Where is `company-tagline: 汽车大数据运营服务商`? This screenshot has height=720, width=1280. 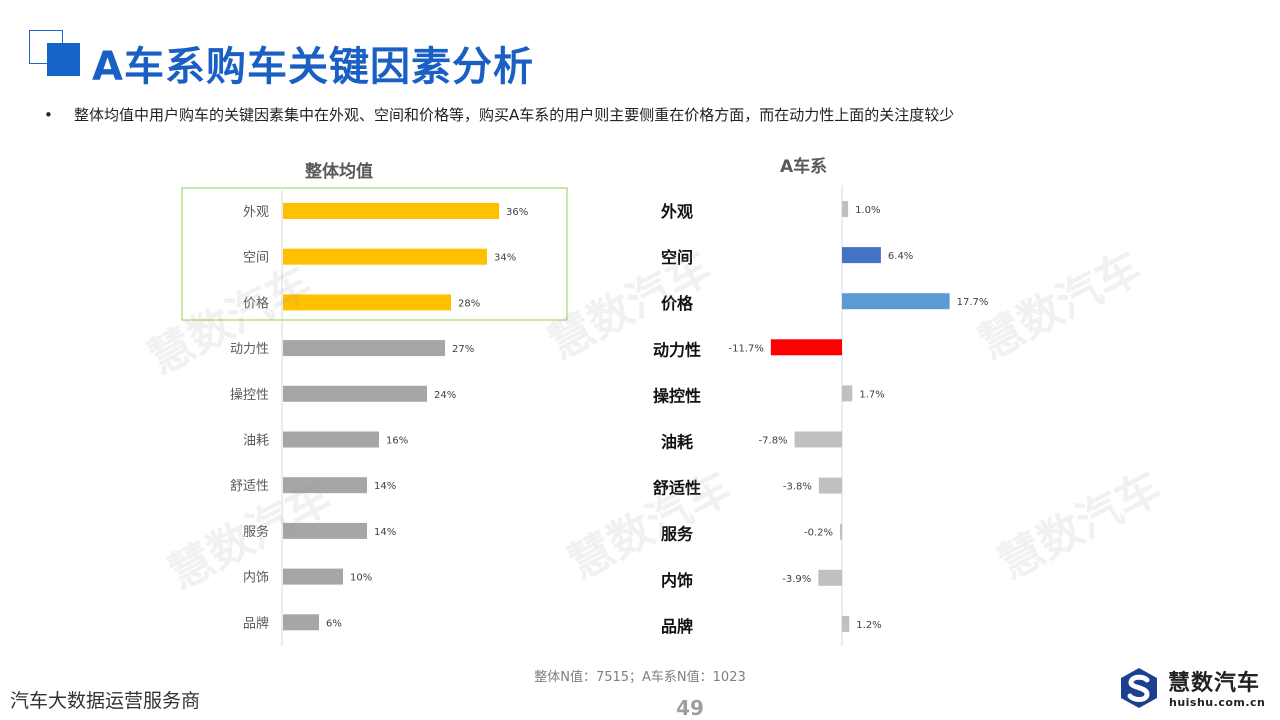
company-tagline: 汽车大数据运营服务商 is located at coordinates (105, 701).